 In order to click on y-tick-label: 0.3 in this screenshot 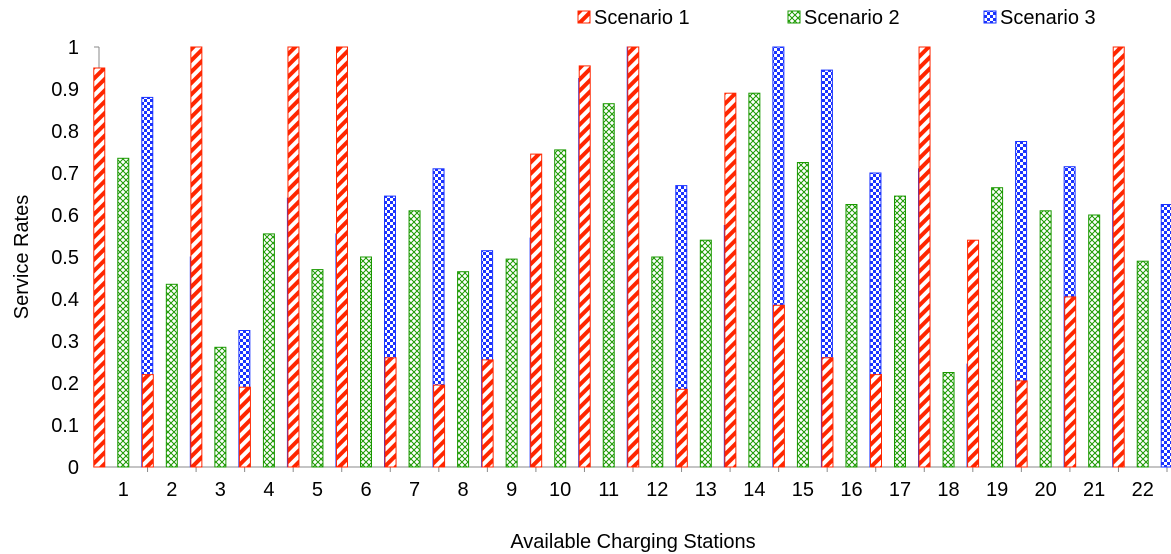, I will do `click(65, 342)`.